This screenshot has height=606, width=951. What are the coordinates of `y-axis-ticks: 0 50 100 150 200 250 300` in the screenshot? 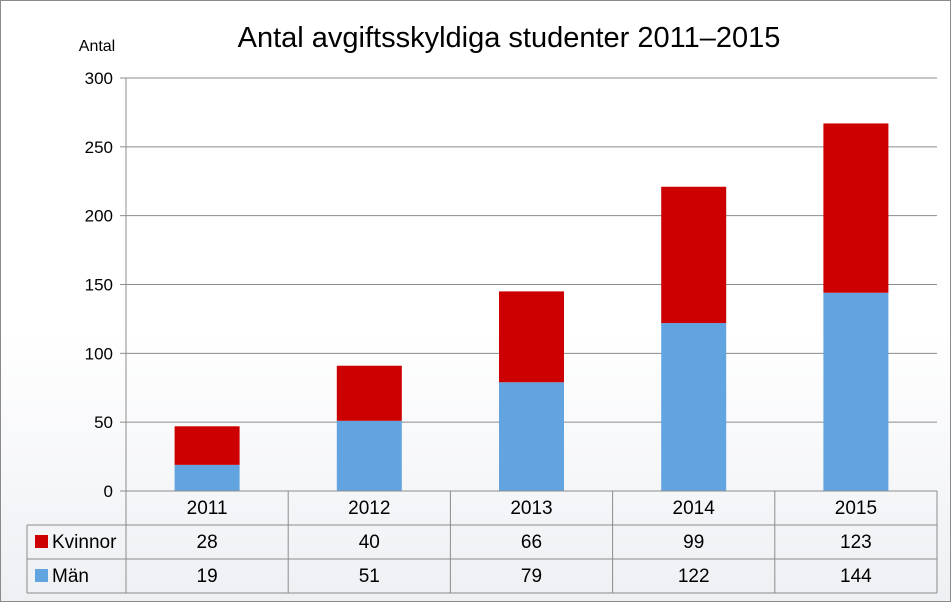 It's located at (99, 285).